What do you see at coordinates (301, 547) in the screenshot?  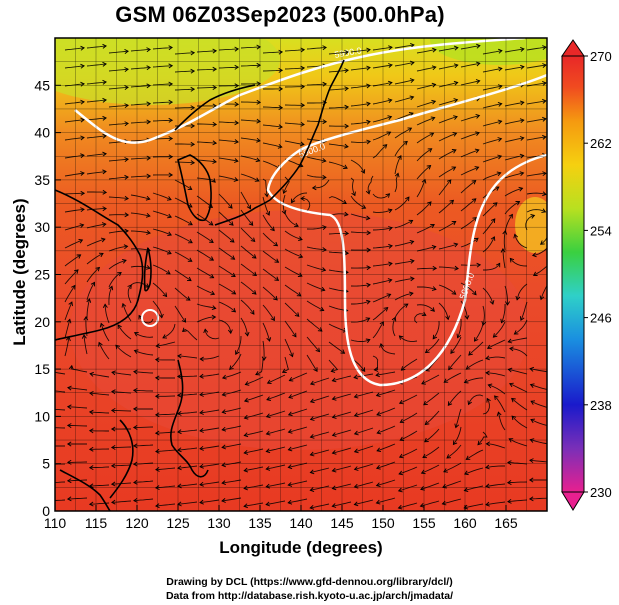 I see `x-axis-label: Longitude (degrees)` at bounding box center [301, 547].